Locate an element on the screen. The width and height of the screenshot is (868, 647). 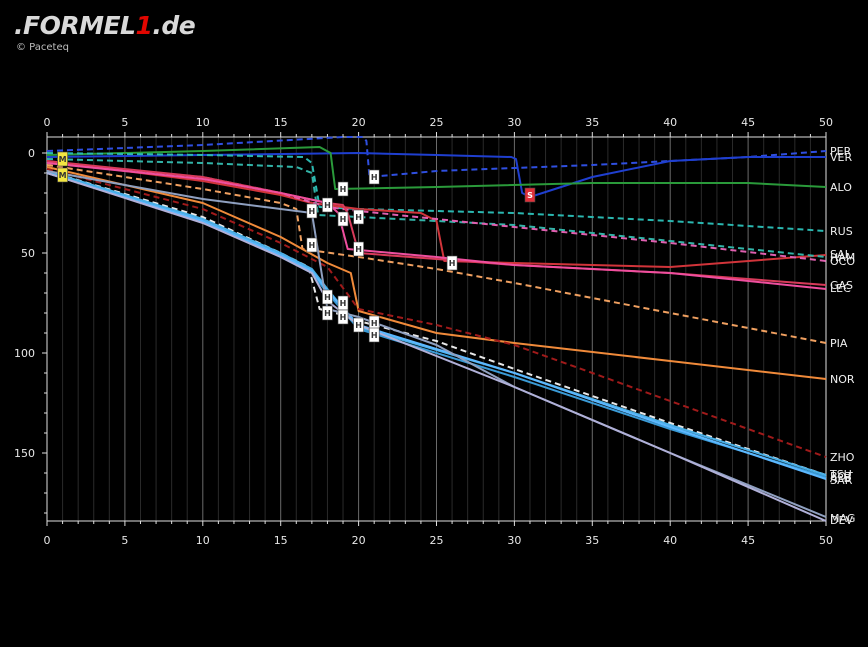
driver-label-tsu: TSU is located at coordinates (840, 474).